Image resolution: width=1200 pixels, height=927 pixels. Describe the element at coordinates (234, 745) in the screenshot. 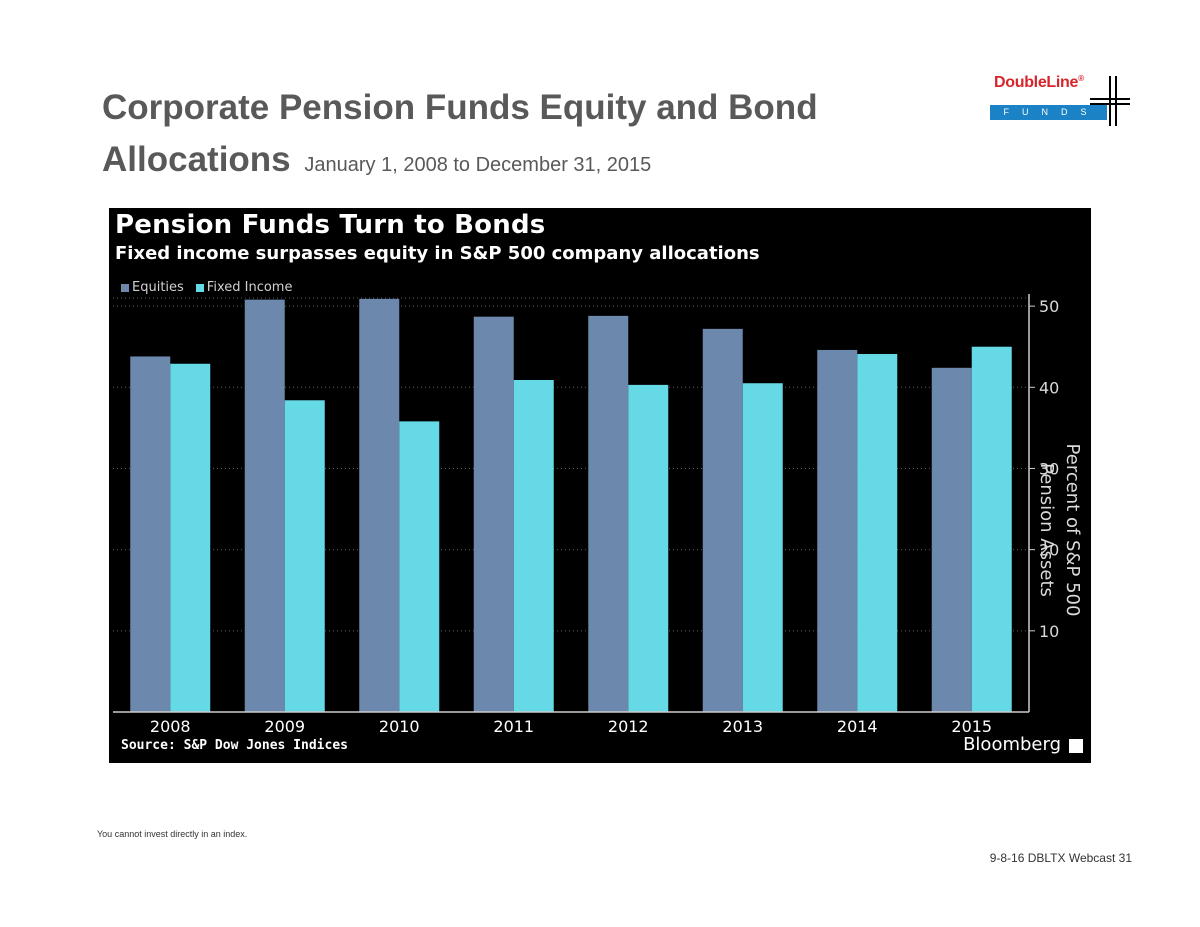

I see `chart-source: Source: S&P Dow Jones Indices` at that location.